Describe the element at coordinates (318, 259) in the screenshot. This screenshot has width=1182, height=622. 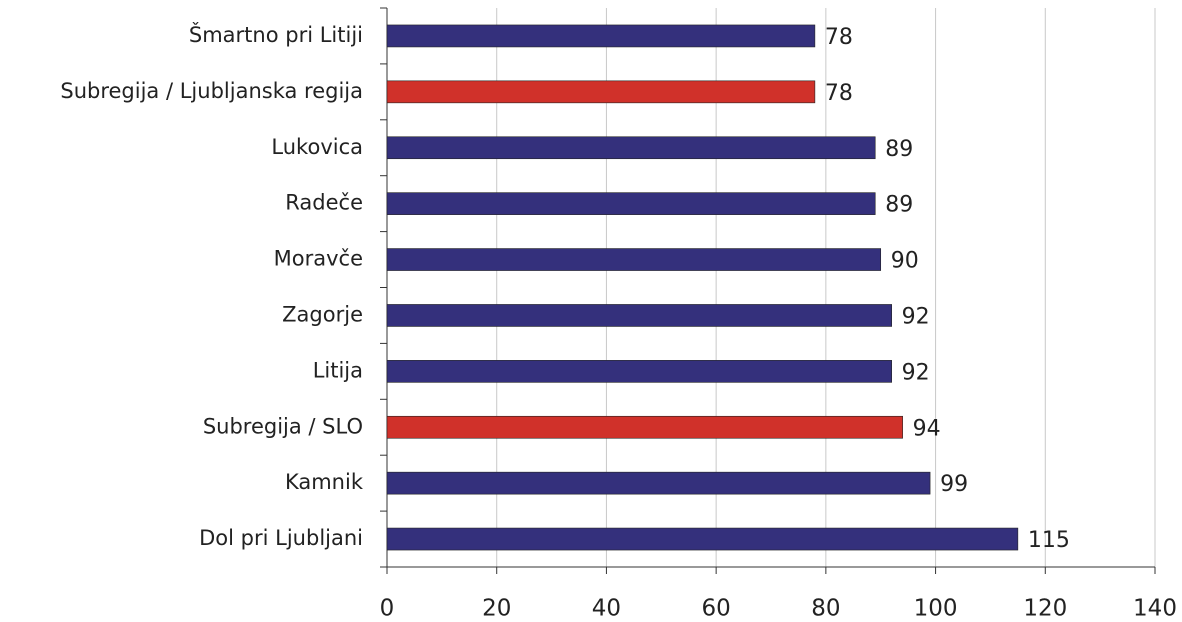
I see `y-tick-label: Moravče` at that location.